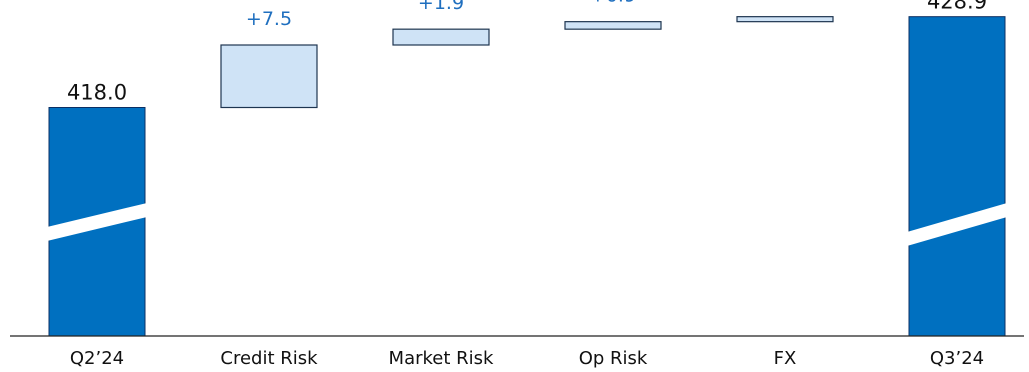 Image resolution: width=1029 pixels, height=372 pixels. What do you see at coordinates (269, 19) in the screenshot?
I see `data-label-1: +7.5` at bounding box center [269, 19].